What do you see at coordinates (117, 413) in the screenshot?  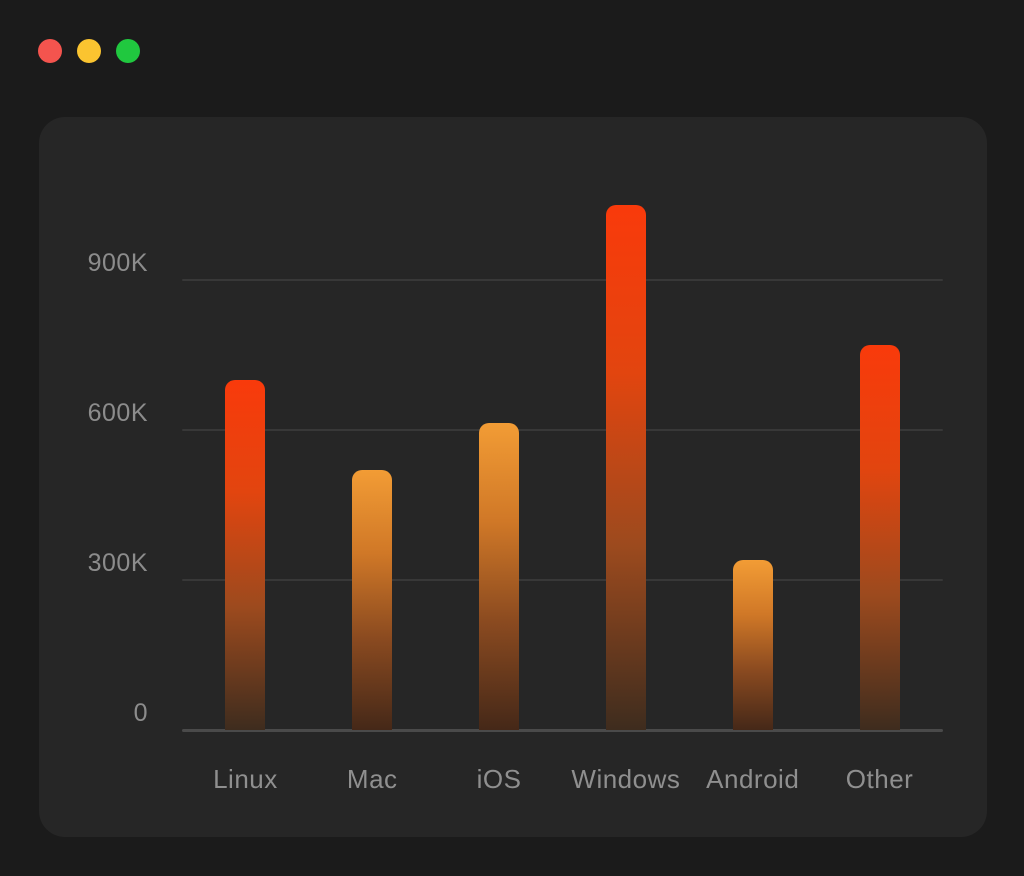 I see `y-axis-tick-label: 600K` at bounding box center [117, 413].